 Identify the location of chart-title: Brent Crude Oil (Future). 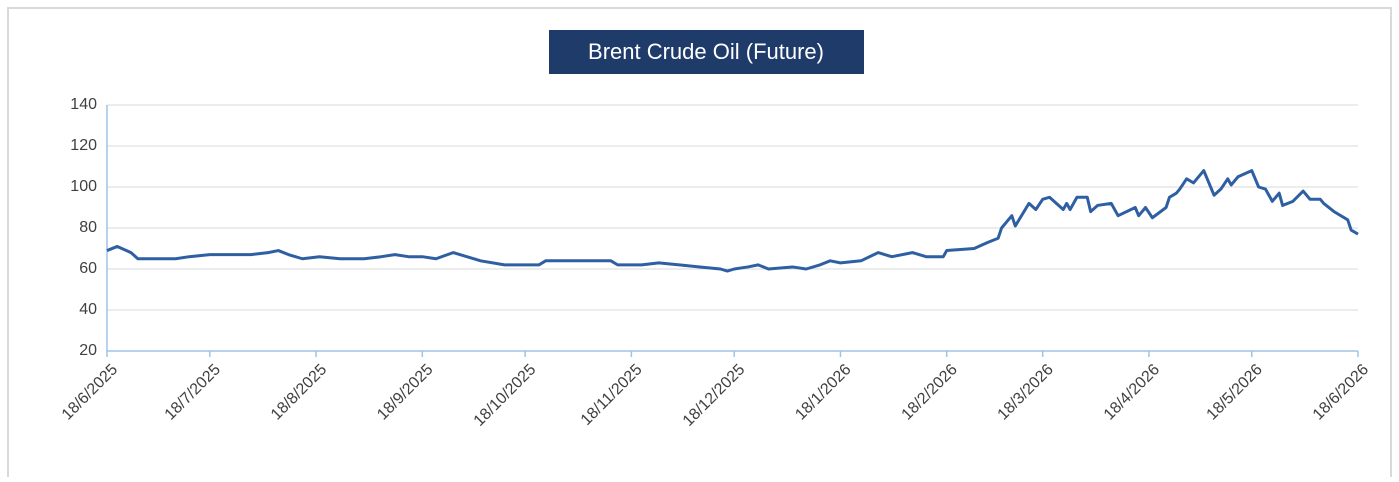
(706, 51).